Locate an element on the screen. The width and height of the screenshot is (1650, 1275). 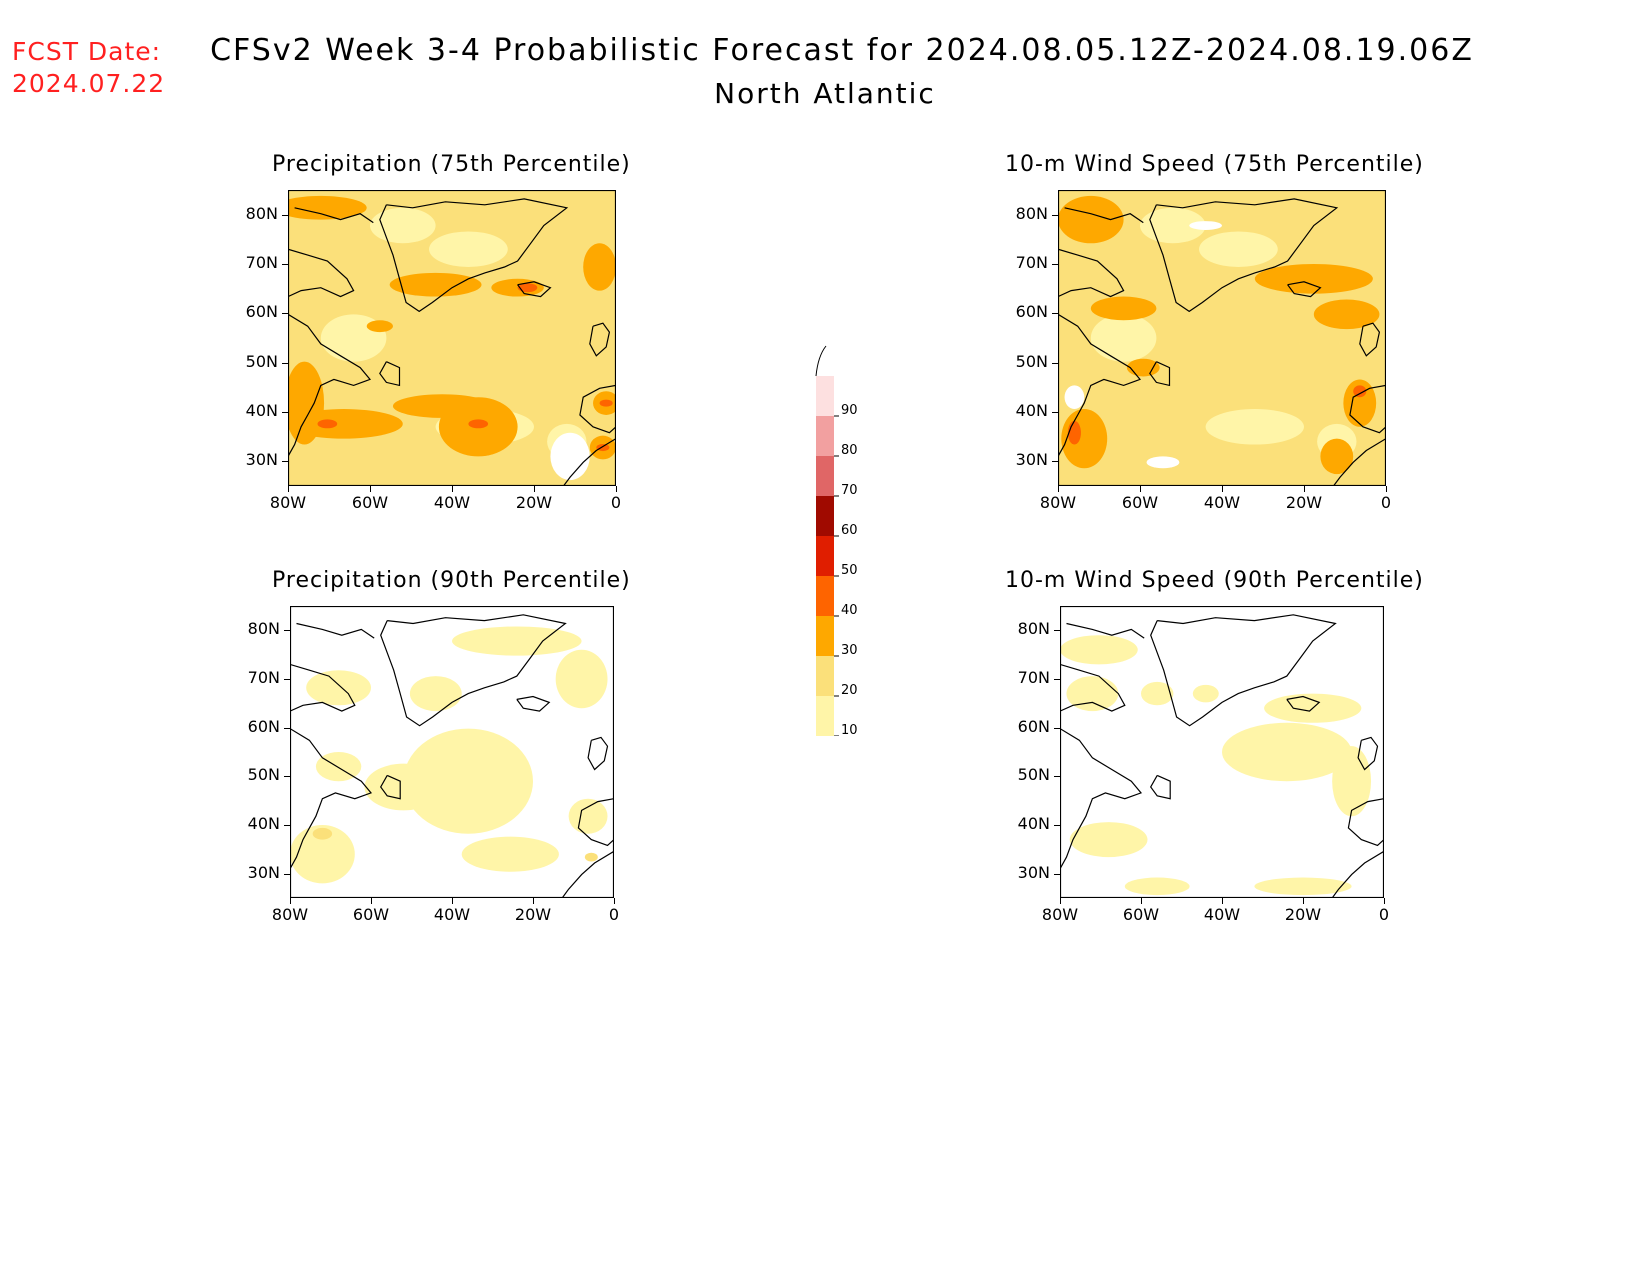
colorbar-label: 30 is located at coordinates (849, 650).